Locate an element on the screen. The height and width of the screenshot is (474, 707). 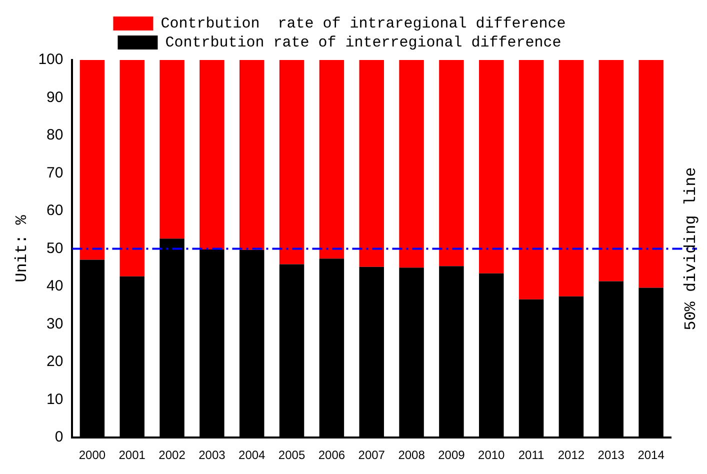
y-tick-label: 80 is located at coordinates (55, 135).